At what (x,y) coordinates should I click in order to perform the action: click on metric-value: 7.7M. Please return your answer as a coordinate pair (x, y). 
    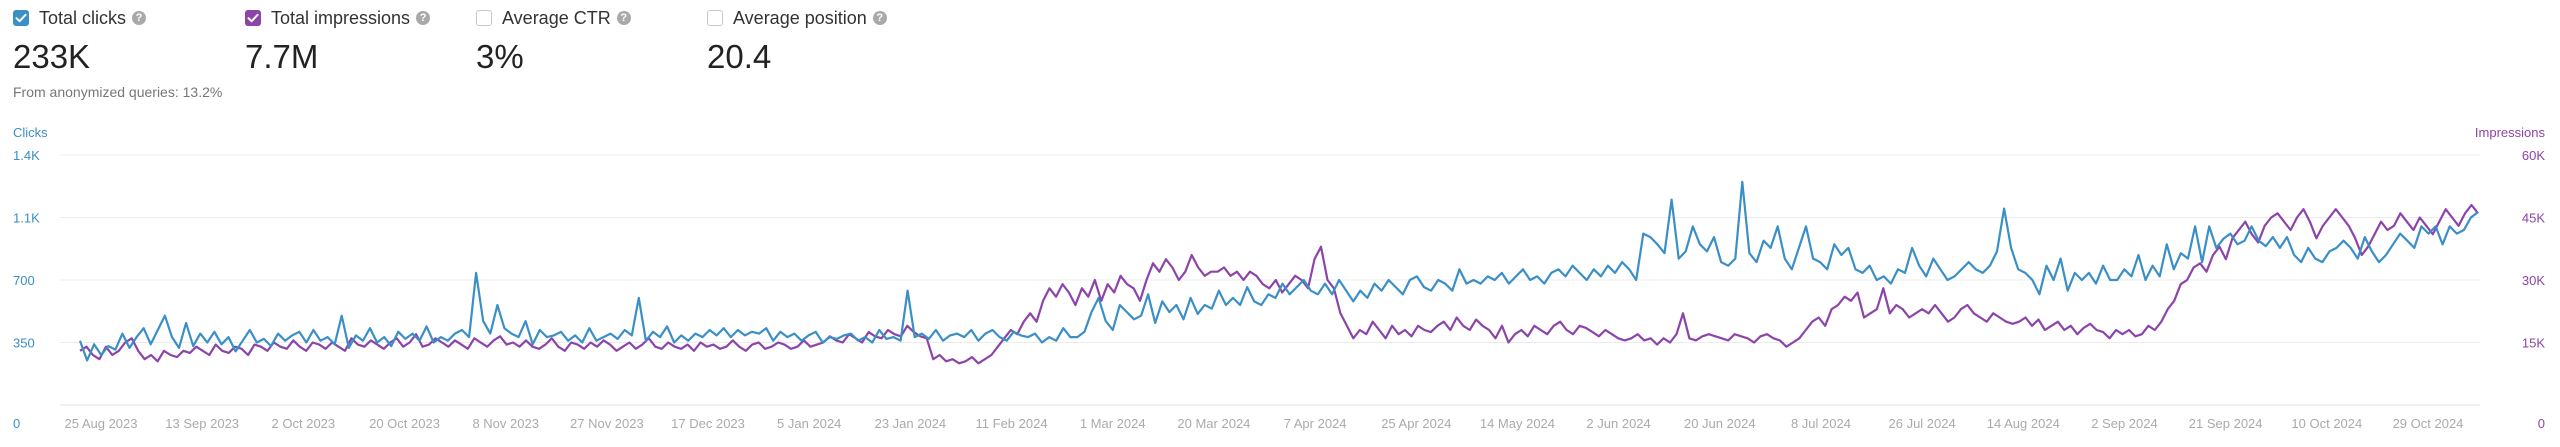
    Looking at the image, I should click on (282, 56).